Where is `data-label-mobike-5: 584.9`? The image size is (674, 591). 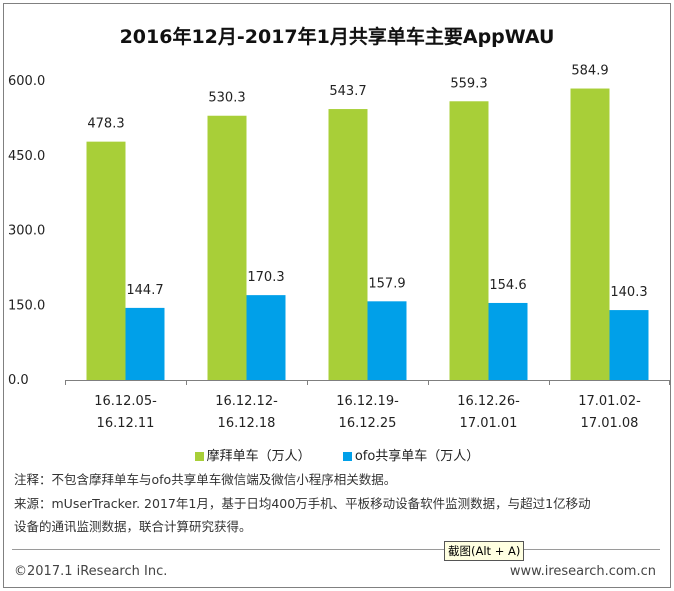 data-label-mobike-5: 584.9 is located at coordinates (589, 71).